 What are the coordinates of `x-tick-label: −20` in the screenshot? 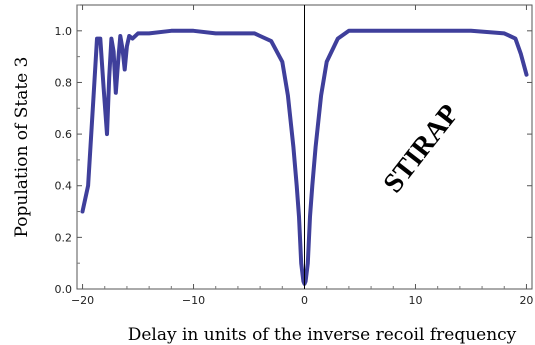 It's located at (82, 300).